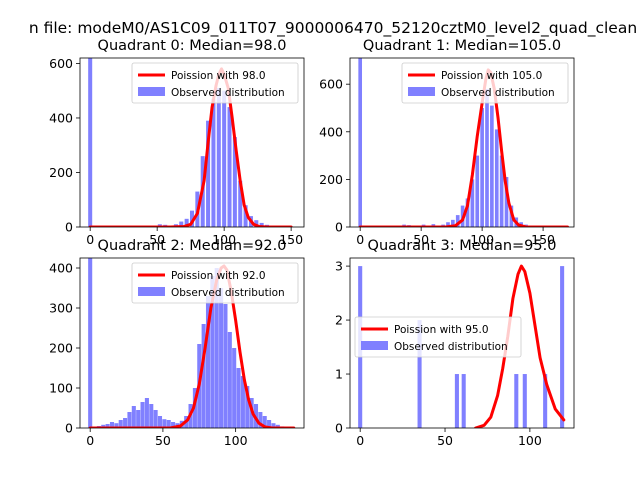  Describe the element at coordinates (462, 246) in the screenshot. I see `subplot-title: Quadrant 3: Median=95.0` at that location.